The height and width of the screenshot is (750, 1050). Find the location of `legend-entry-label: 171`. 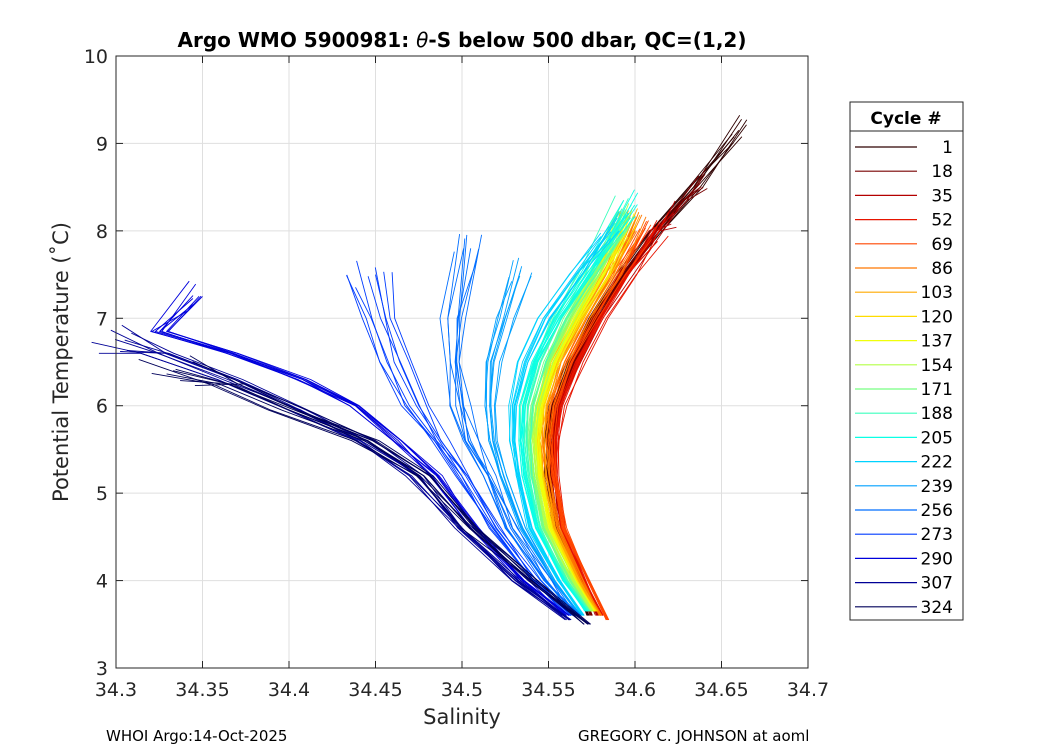

legend-entry-label: 171 is located at coordinates (937, 390).